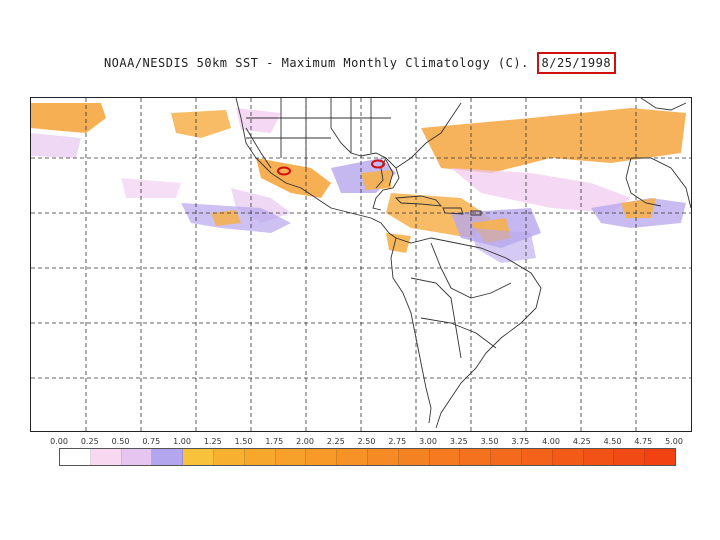 The image size is (720, 540). I want to click on colorbar-tick-label: 3.75, so click(520, 441).